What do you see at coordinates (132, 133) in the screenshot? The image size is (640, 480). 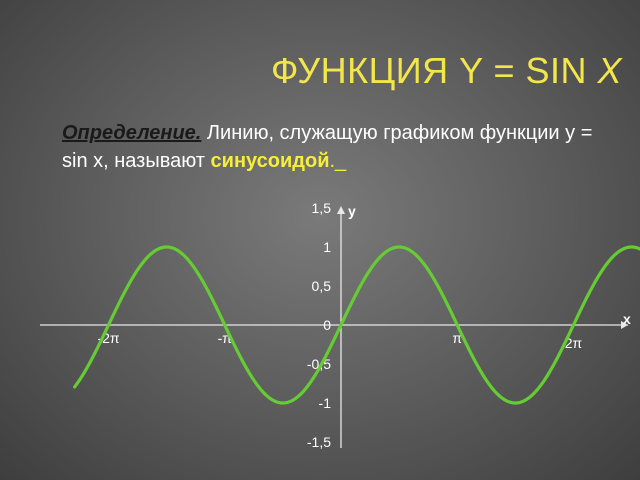 I see `definition-term: Определение.` at bounding box center [132, 133].